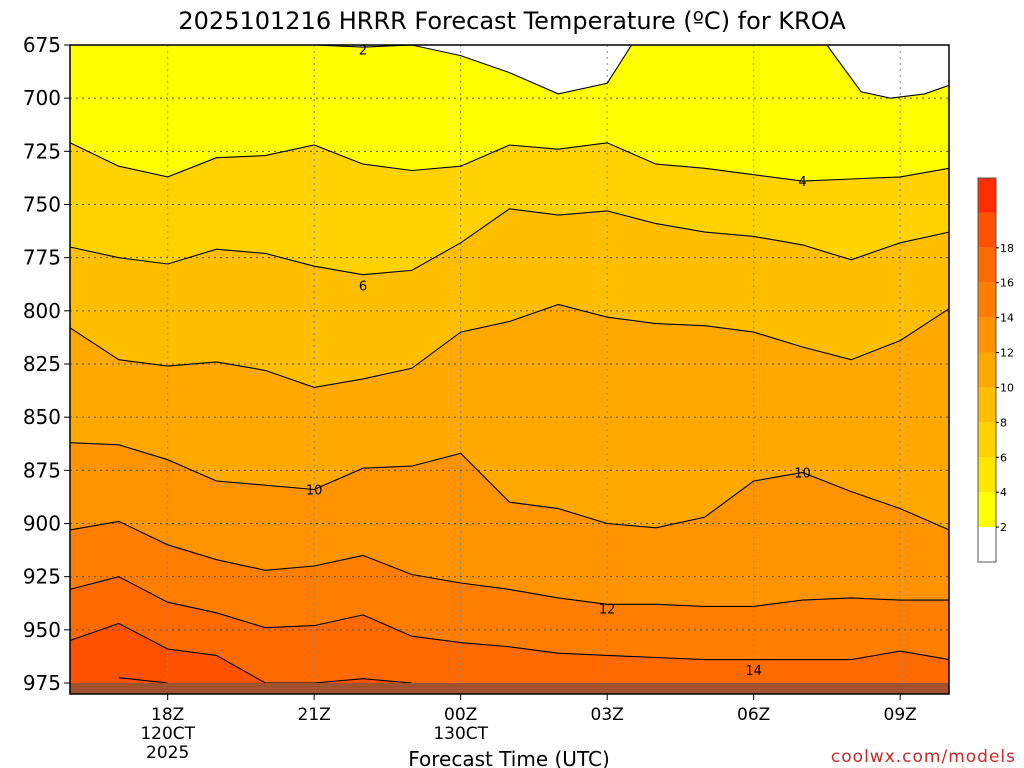  What do you see at coordinates (363, 50) in the screenshot?
I see `isotherm-label: 2` at bounding box center [363, 50].